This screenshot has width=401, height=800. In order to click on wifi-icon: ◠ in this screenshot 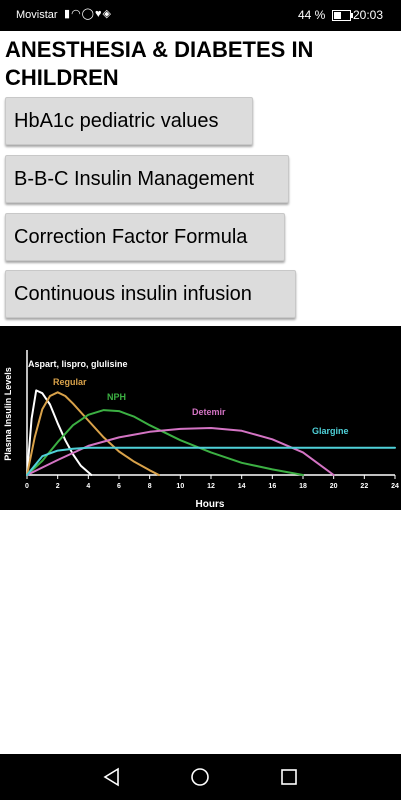, I will do `click(76, 14)`.